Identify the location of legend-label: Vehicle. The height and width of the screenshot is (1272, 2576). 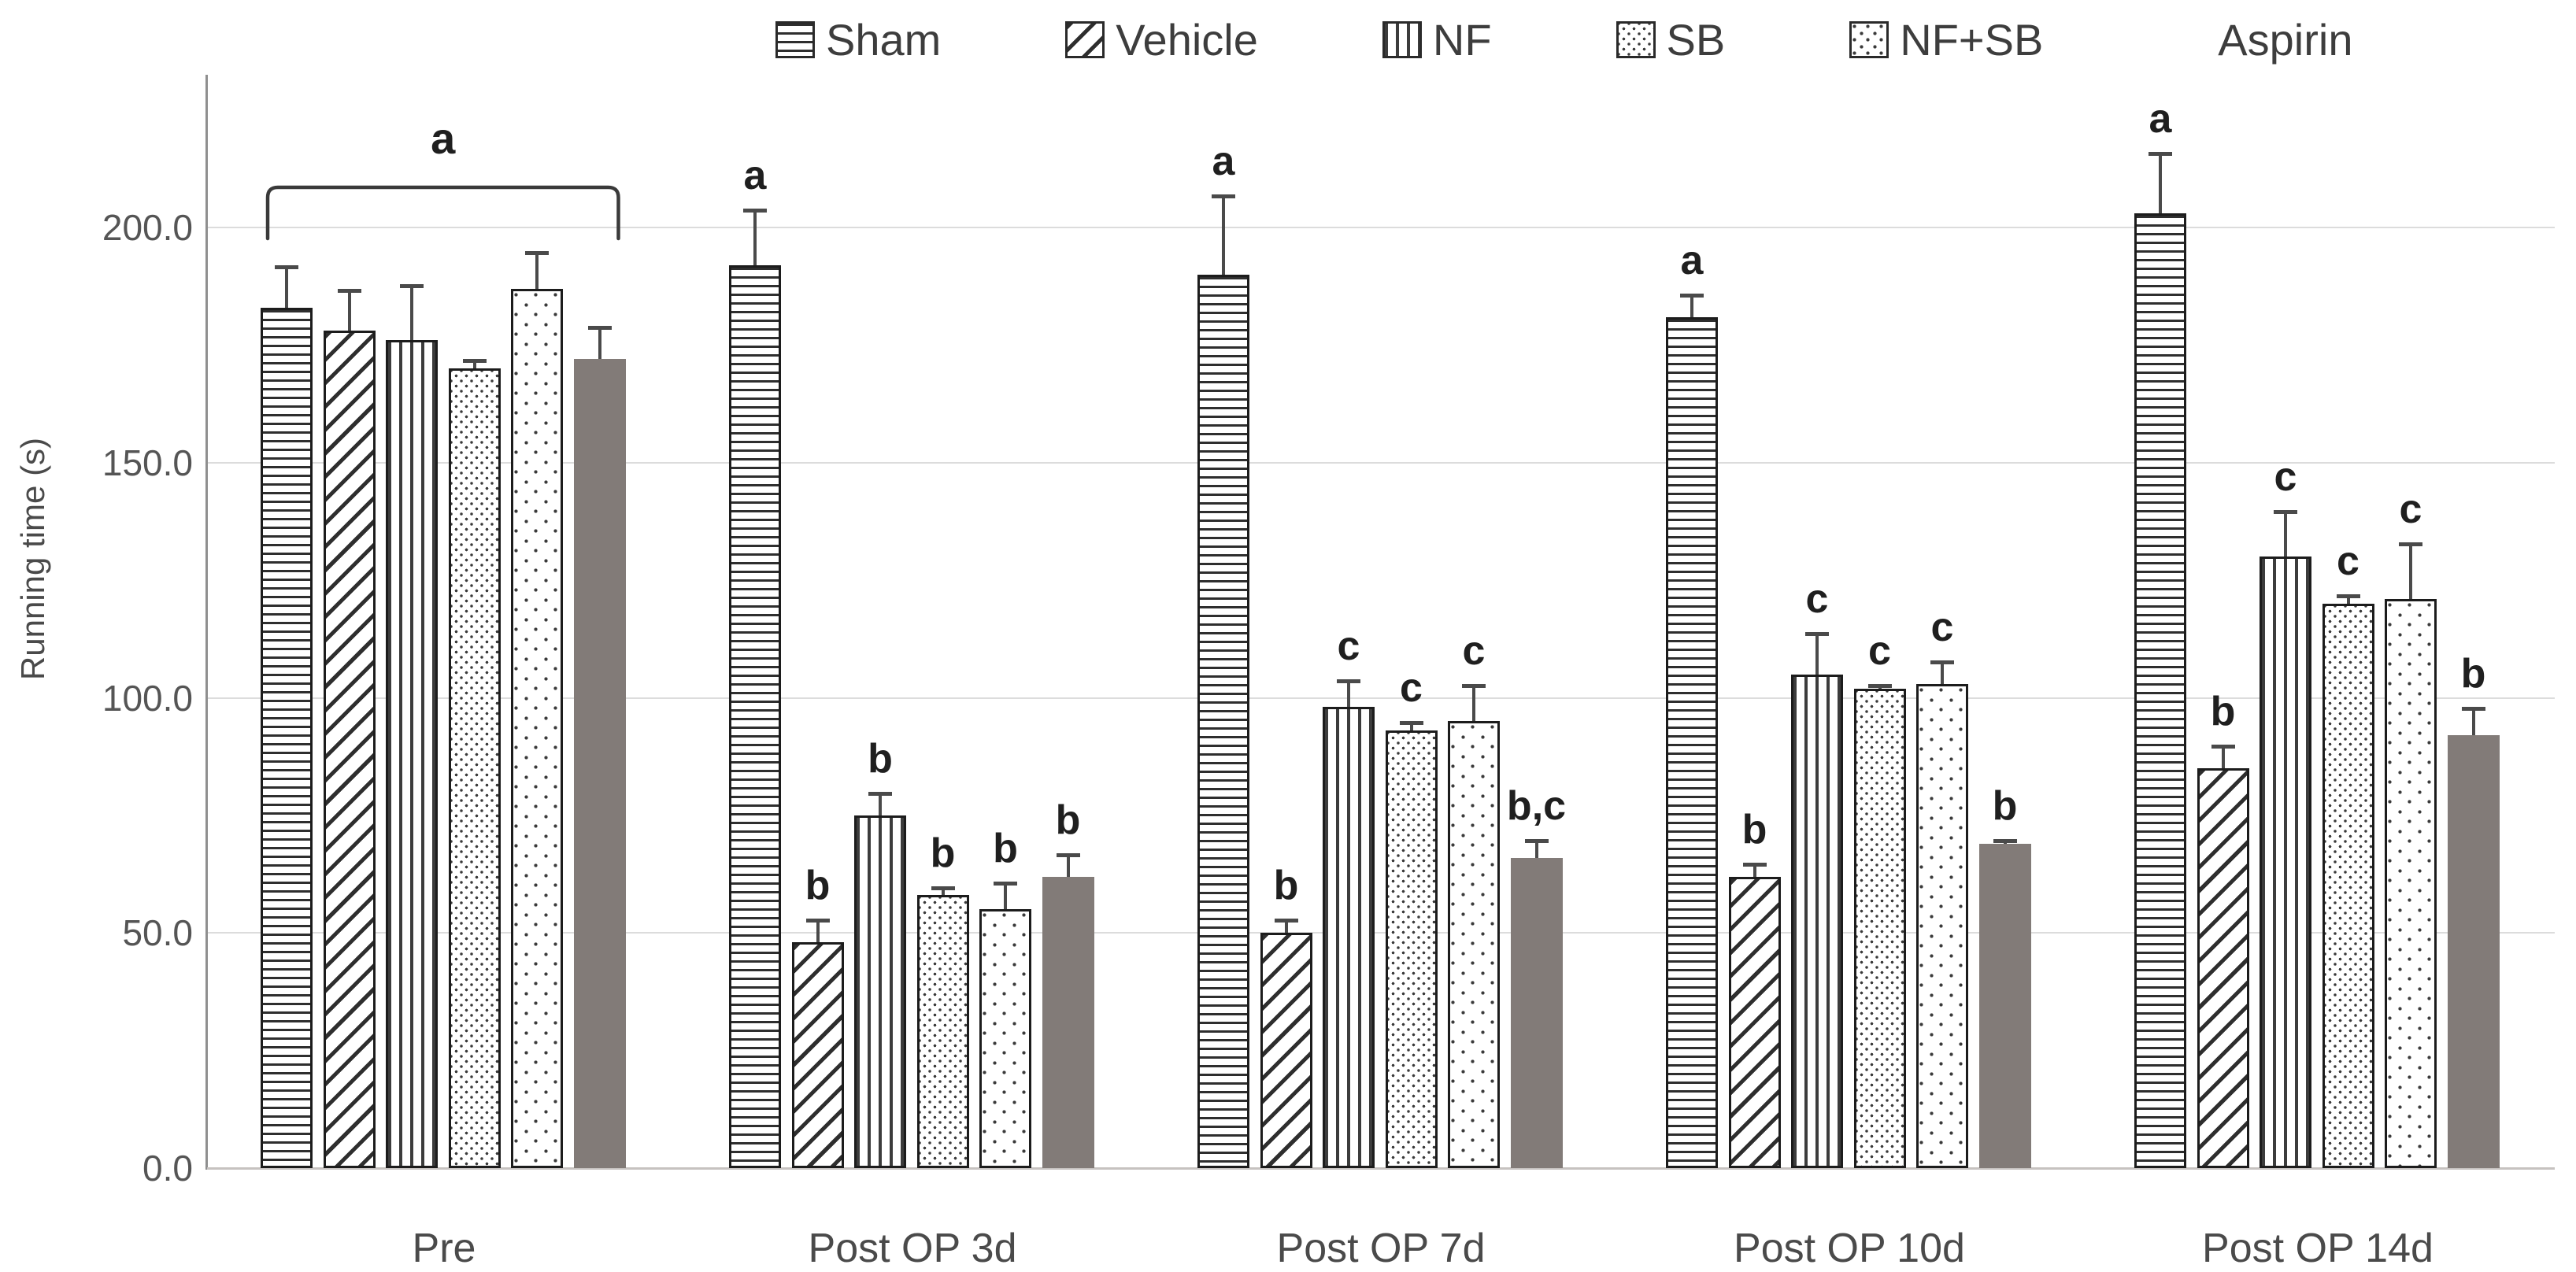
(1187, 40).